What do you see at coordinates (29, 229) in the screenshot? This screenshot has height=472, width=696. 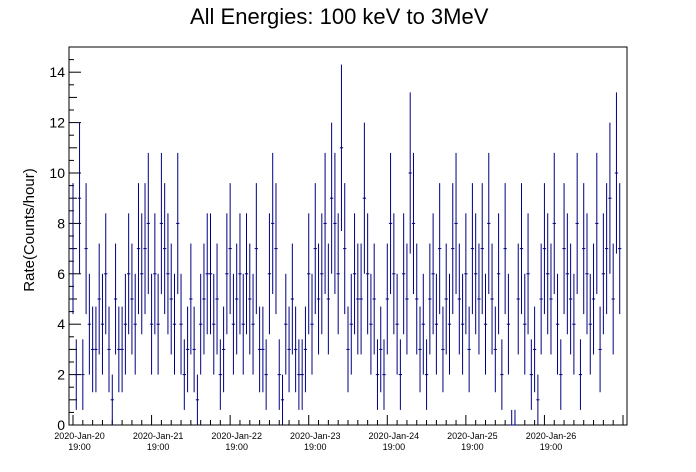 I see `y-axis-label: Rate(Counts/hour)` at bounding box center [29, 229].